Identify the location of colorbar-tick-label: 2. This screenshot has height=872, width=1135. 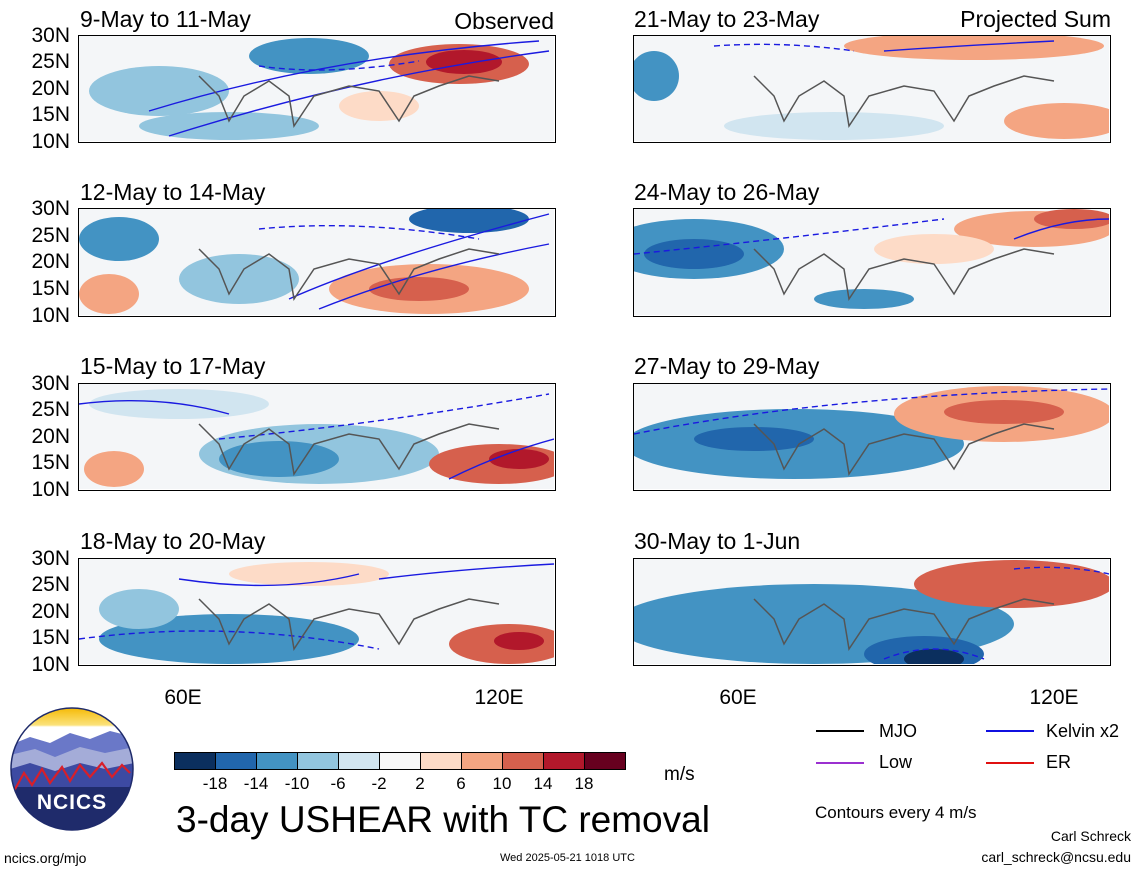
(420, 783).